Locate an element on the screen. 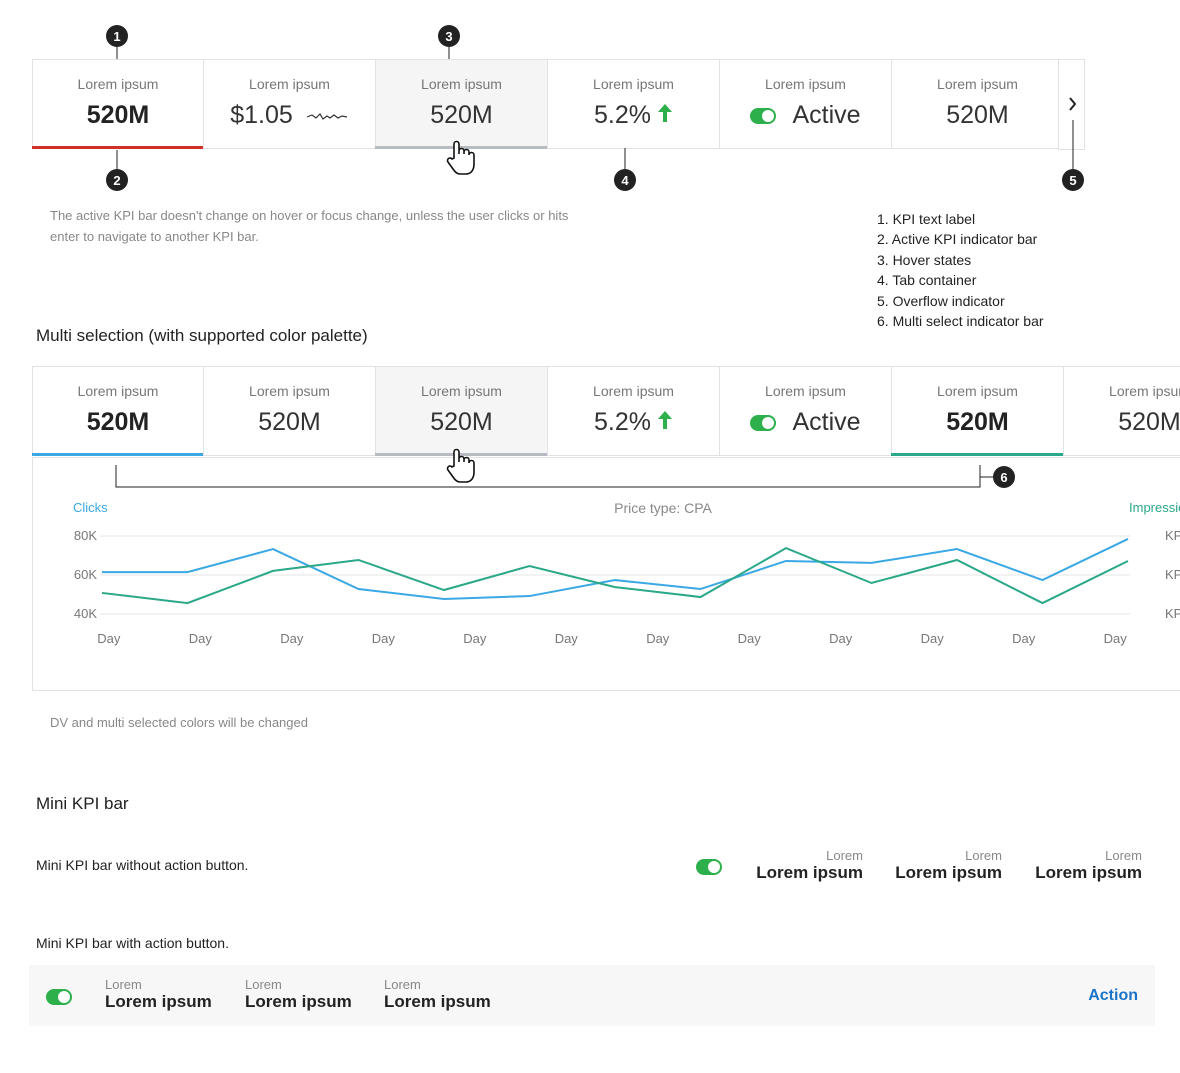  value-text: $1.05 is located at coordinates (261, 115).